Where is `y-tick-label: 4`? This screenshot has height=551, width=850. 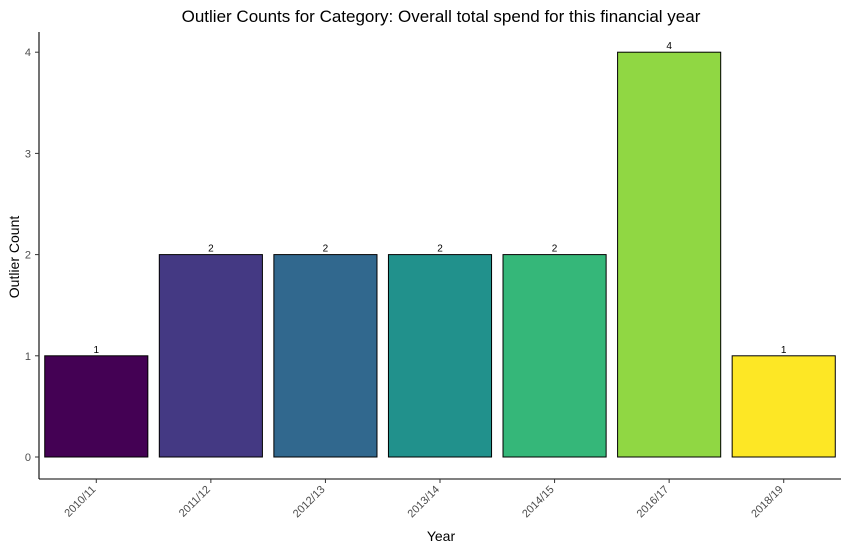 y-tick-label: 4 is located at coordinates (28, 53).